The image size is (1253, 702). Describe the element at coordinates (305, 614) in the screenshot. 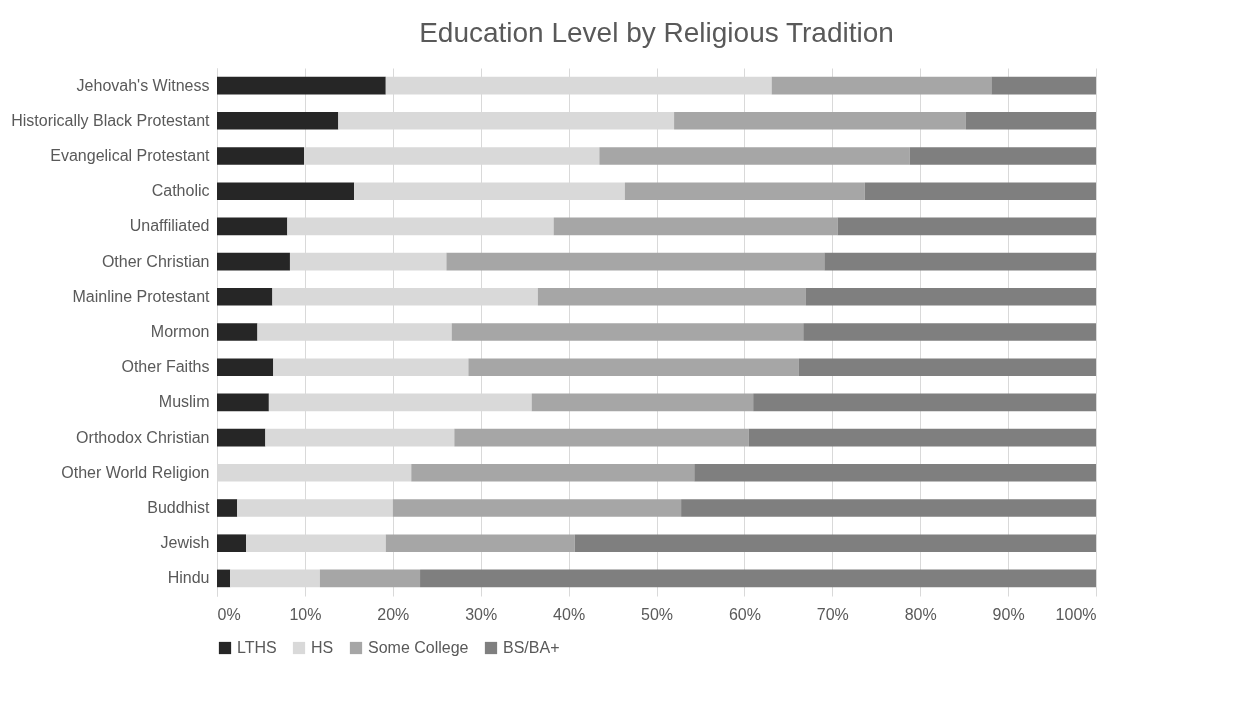

I see `x-tick-label: 10%` at that location.